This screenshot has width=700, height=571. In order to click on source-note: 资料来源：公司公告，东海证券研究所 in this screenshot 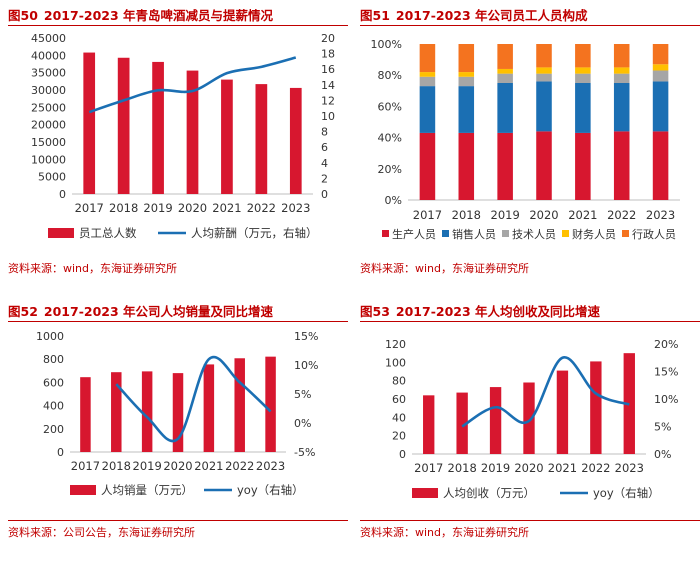, I will do `click(101, 532)`.